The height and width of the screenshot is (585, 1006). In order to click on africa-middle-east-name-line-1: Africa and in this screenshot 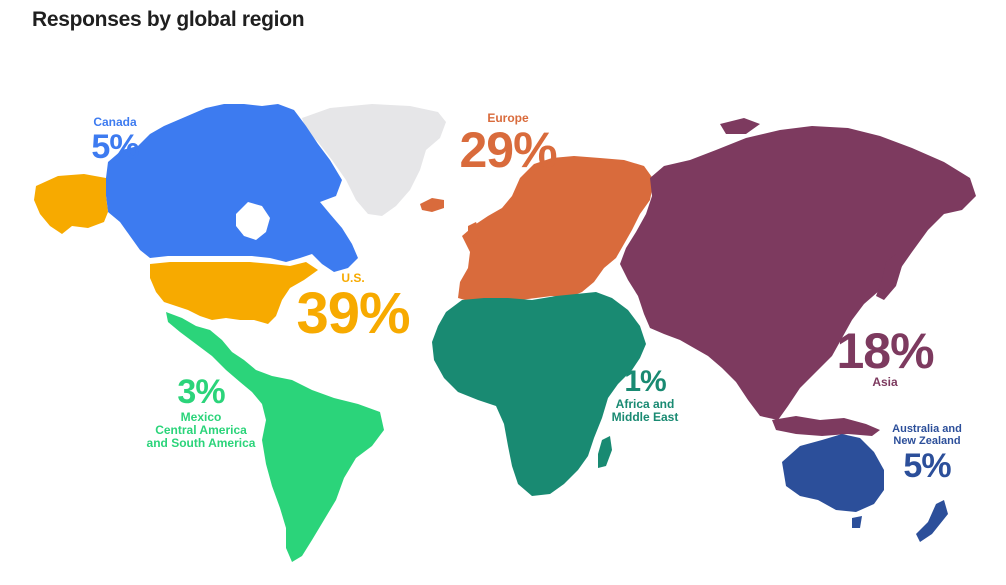, I will do `click(645, 404)`.